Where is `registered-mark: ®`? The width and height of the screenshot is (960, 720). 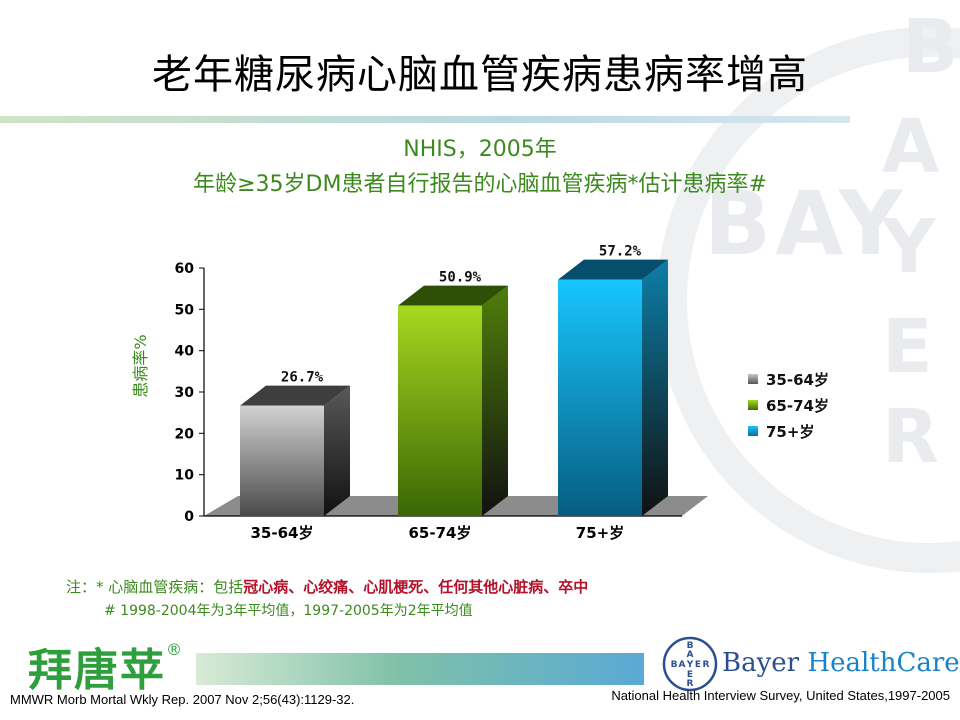
registered-mark: ® is located at coordinates (175, 649).